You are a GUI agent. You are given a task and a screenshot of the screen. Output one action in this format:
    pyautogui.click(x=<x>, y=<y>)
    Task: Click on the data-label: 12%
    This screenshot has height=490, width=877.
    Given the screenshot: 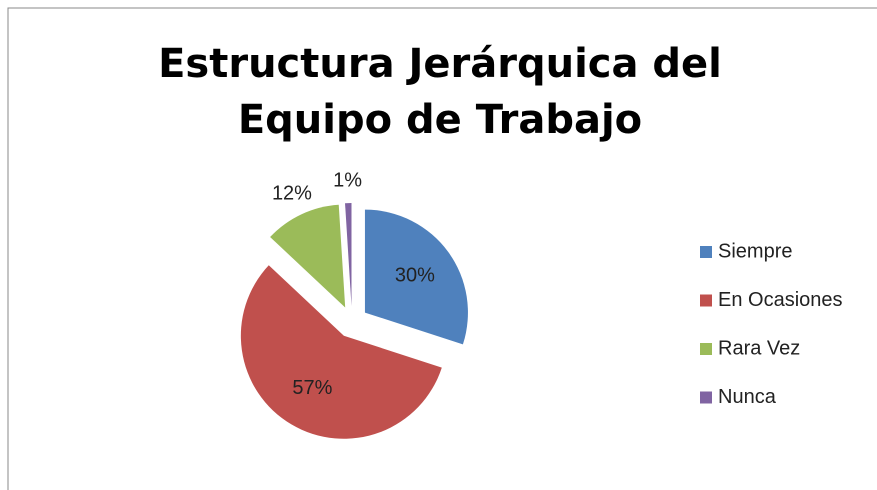 What is the action you would take?
    pyautogui.click(x=292, y=194)
    